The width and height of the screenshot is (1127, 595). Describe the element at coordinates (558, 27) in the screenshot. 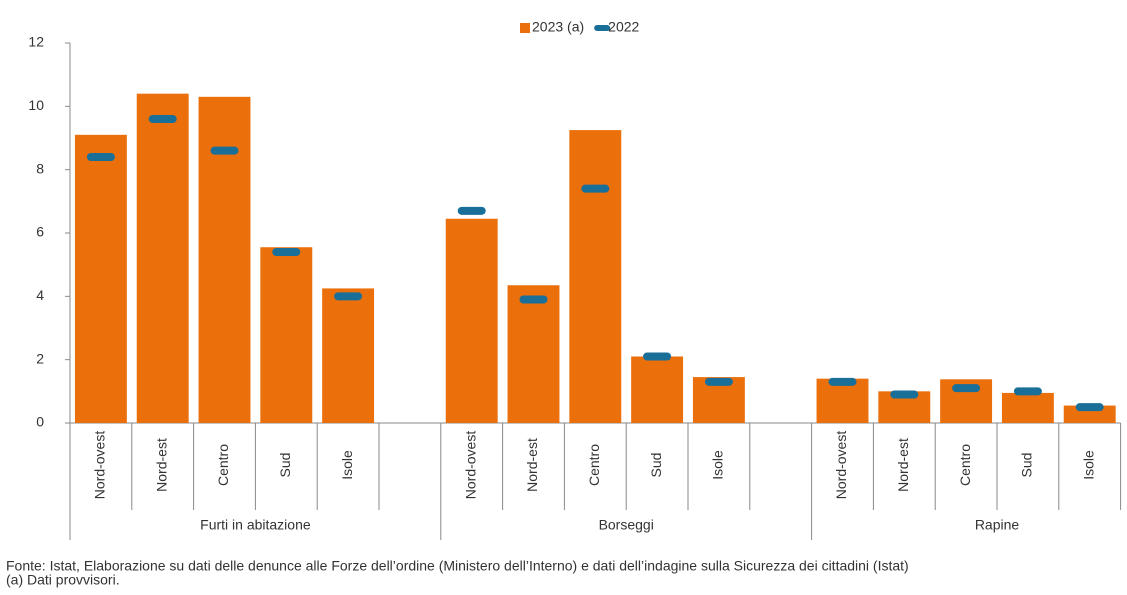

I see `legend-label: 2023 (a)` at that location.